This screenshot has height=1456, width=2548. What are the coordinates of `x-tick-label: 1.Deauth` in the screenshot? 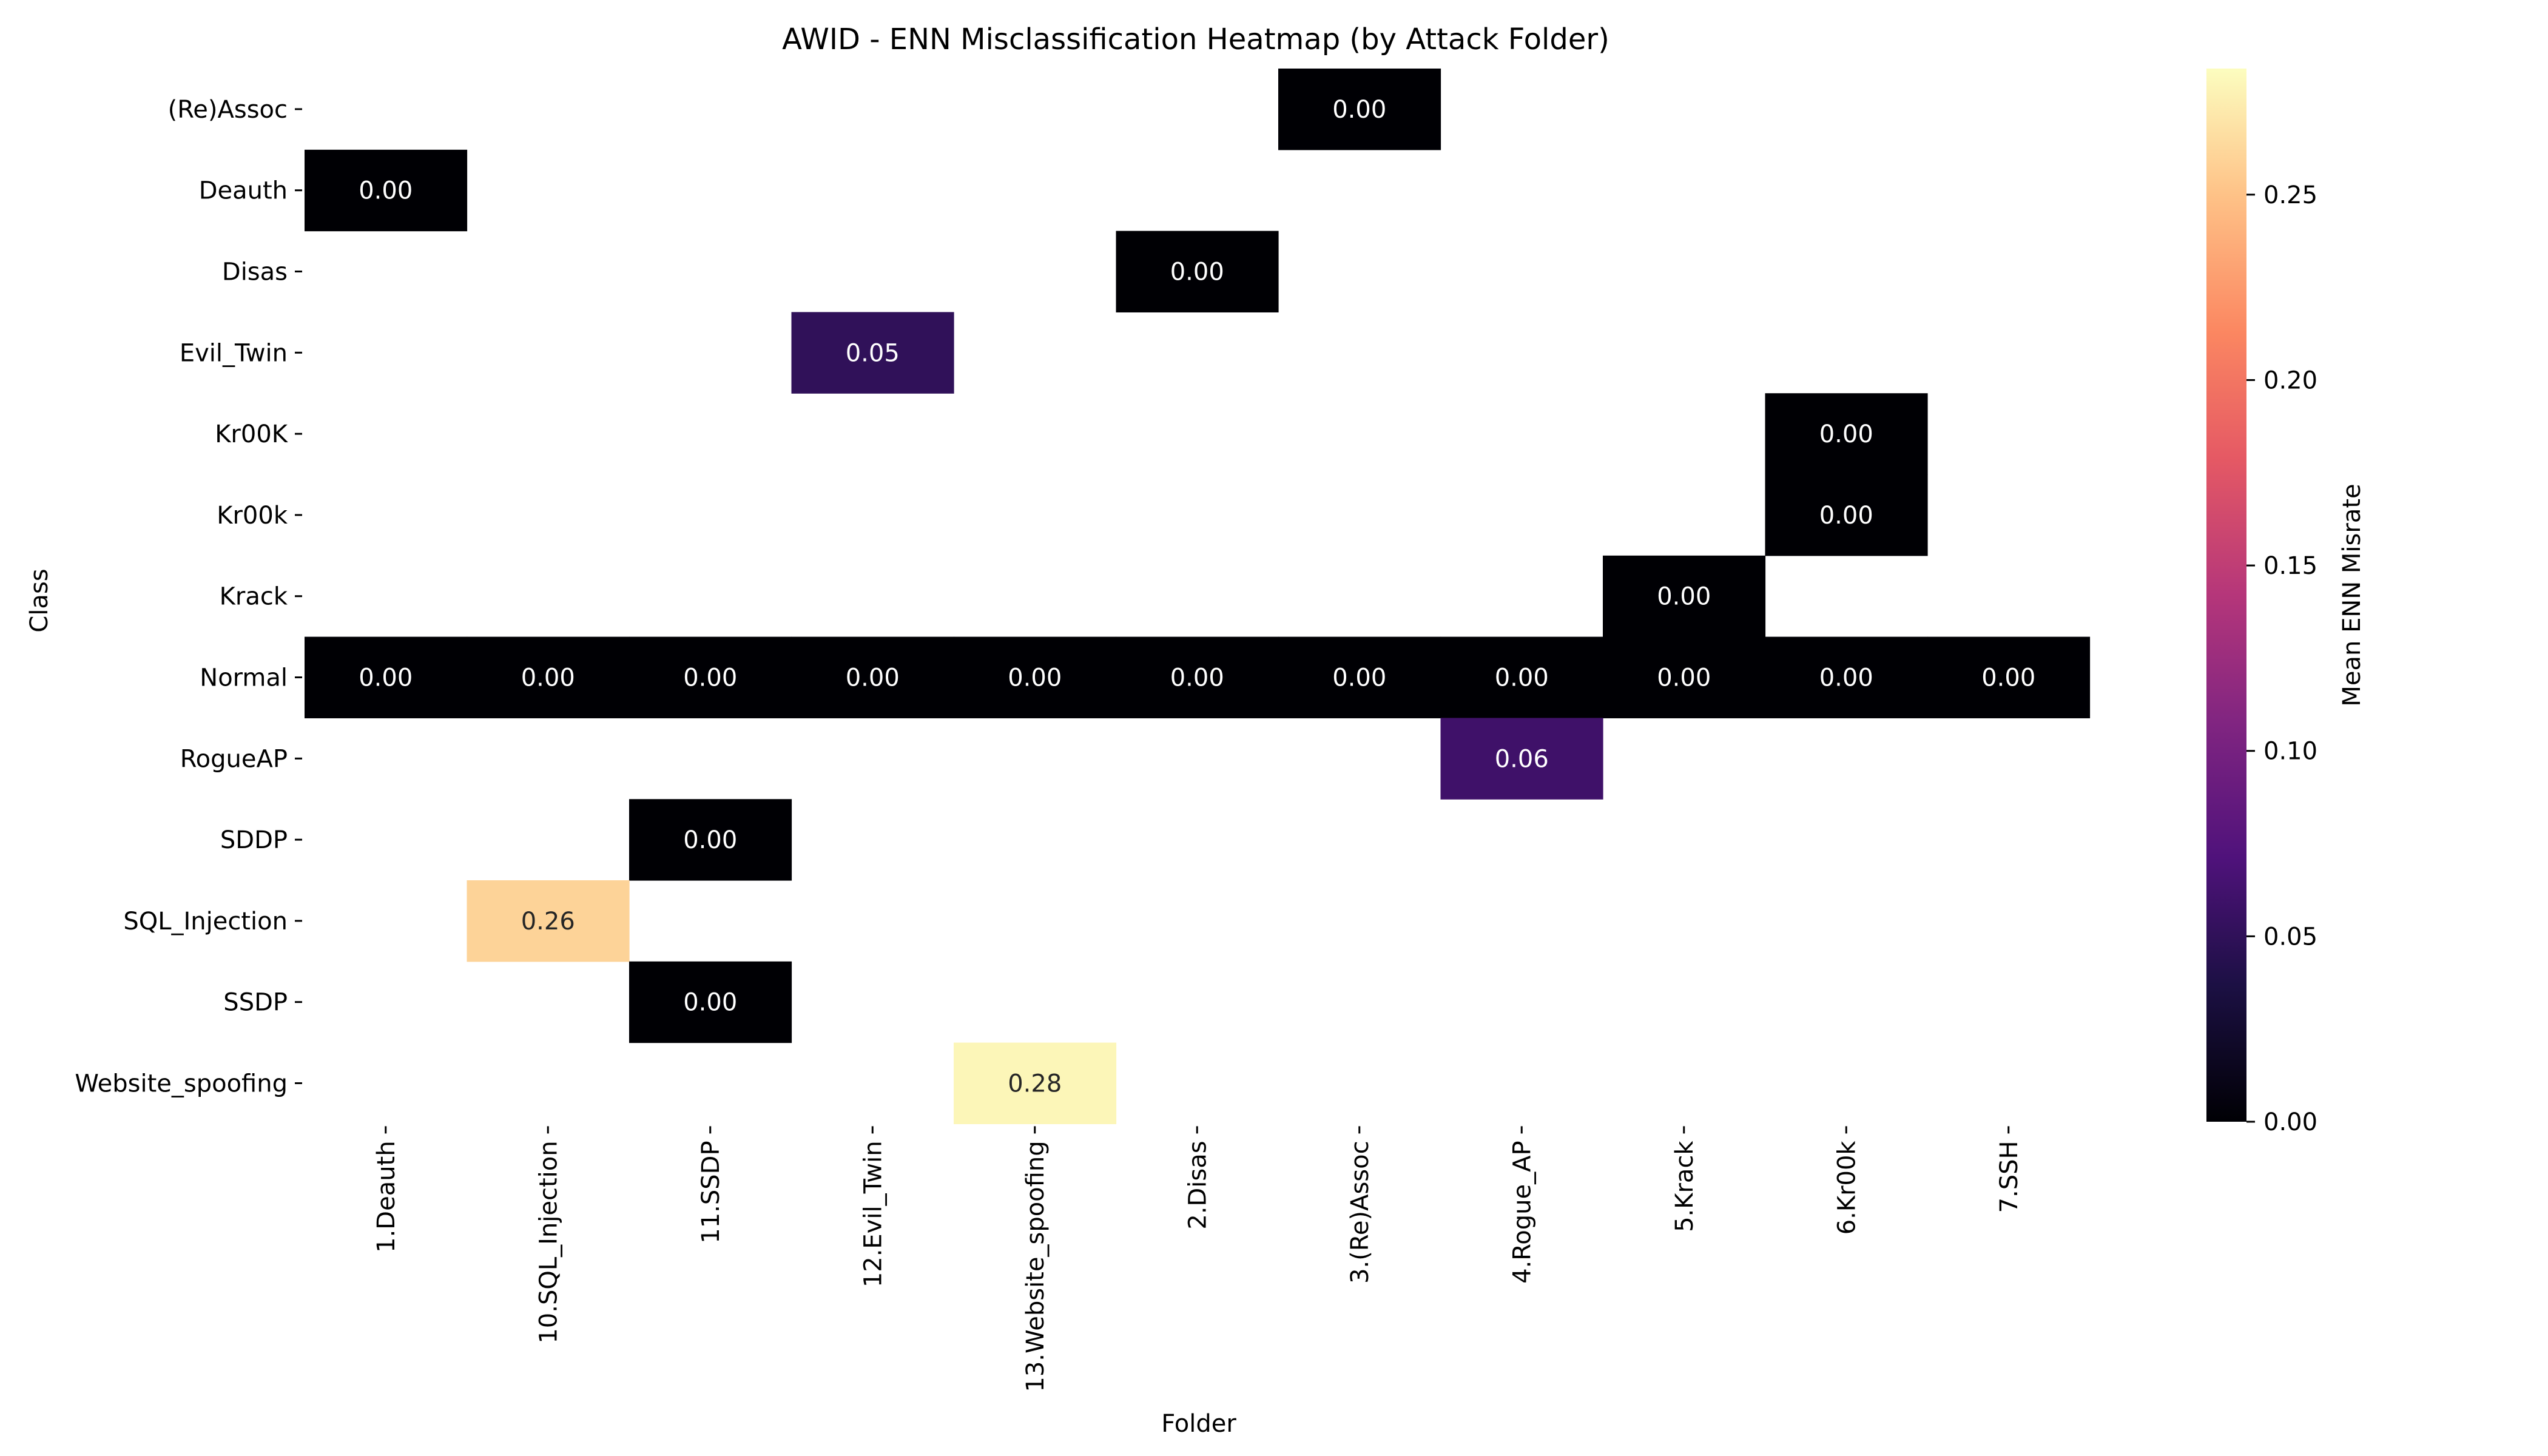 It's located at (386, 1196).